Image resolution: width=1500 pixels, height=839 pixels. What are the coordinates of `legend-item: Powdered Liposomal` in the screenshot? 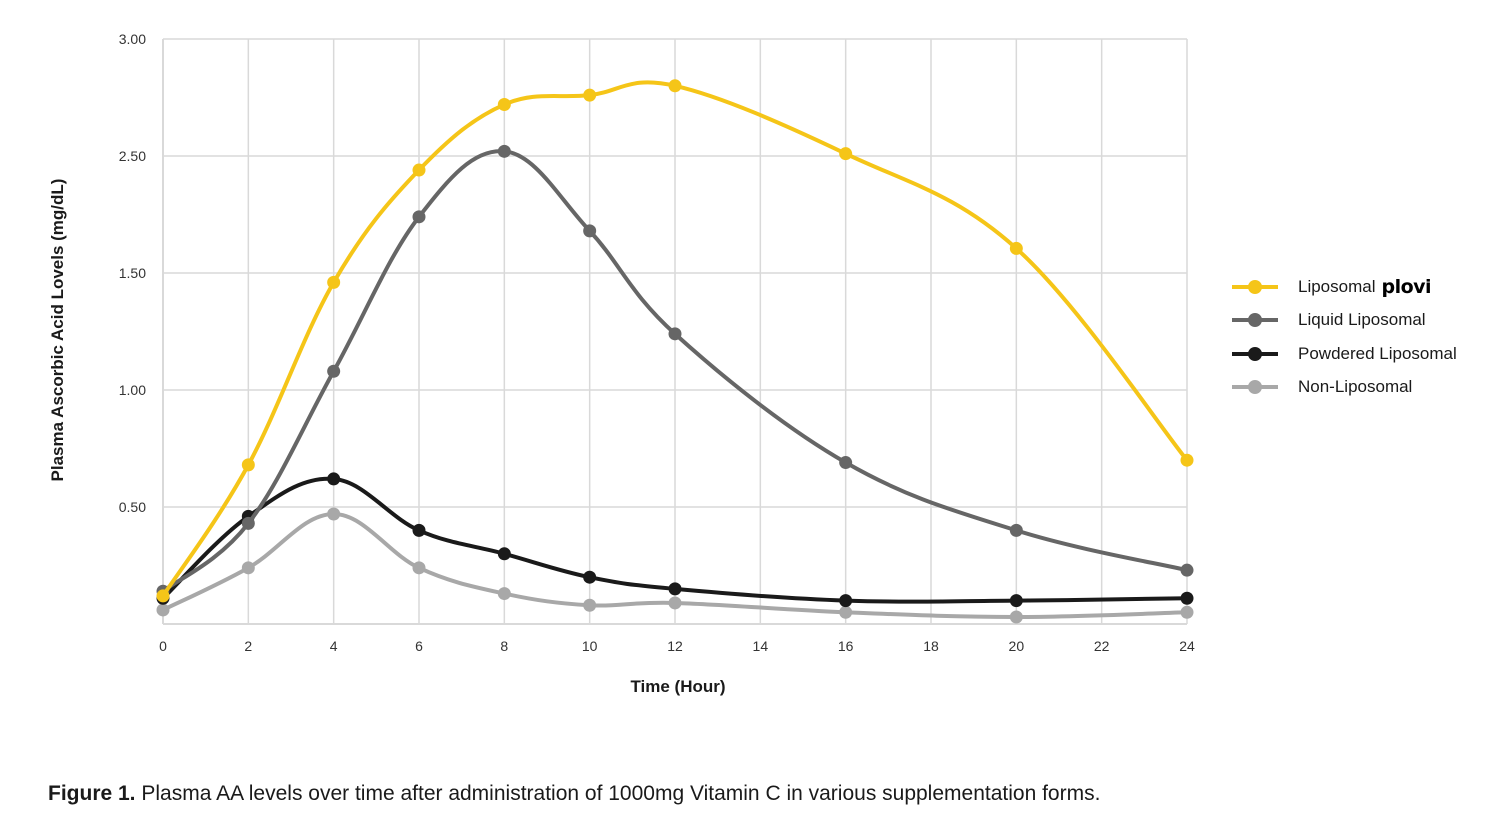 It's located at (1344, 354).